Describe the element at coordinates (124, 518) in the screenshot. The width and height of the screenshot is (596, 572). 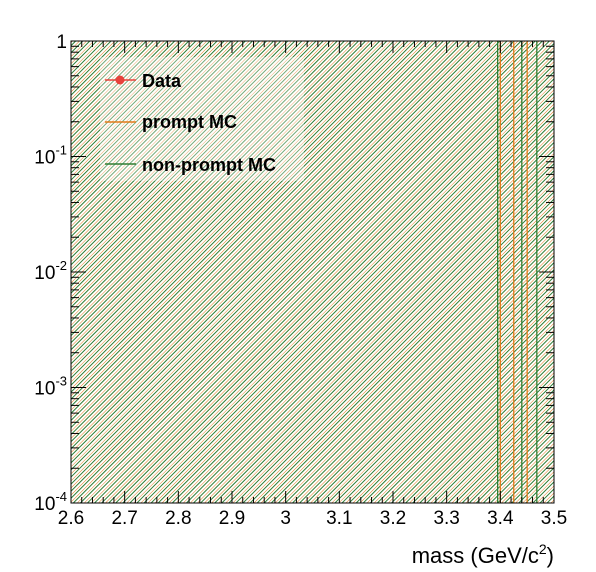
I see `x-tick-label: 2.7` at that location.